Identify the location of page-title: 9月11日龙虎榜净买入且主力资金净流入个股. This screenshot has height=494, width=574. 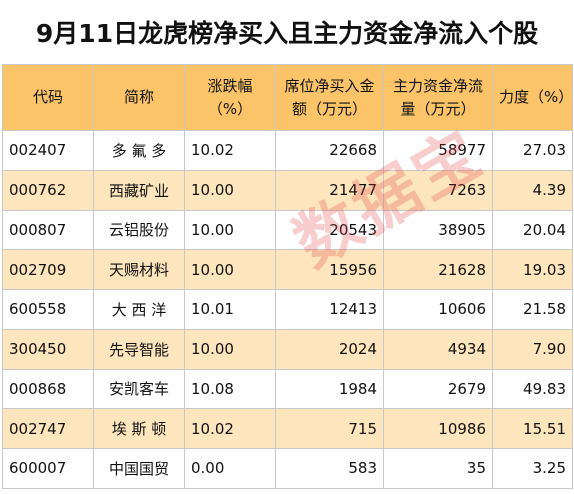
(287, 33).